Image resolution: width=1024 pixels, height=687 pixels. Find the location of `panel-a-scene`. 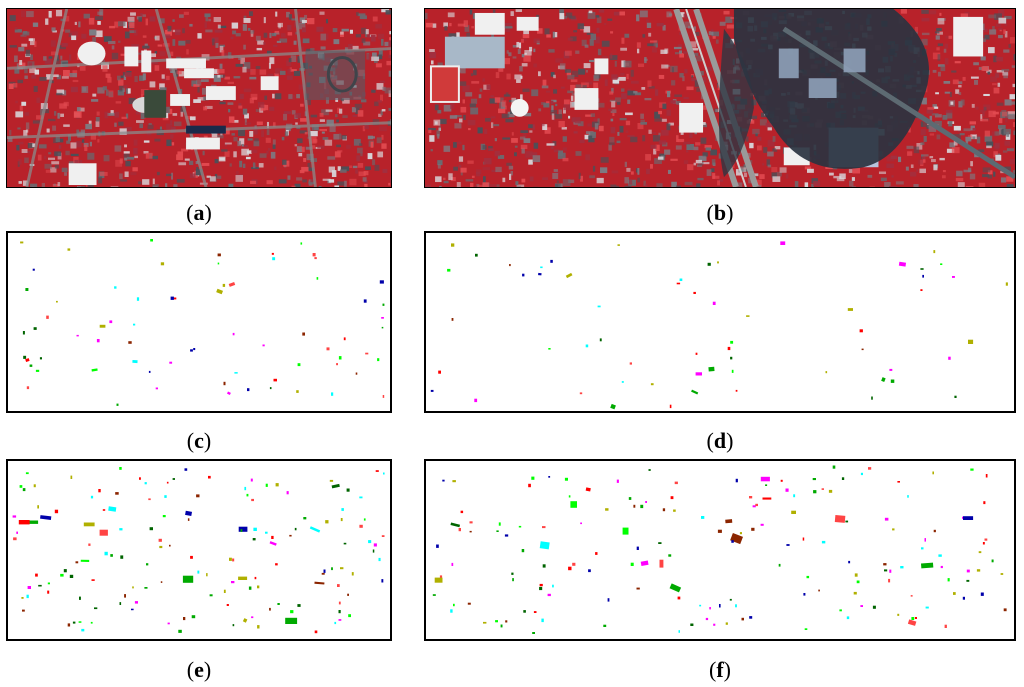

panel-a-scene is located at coordinates (199, 98).